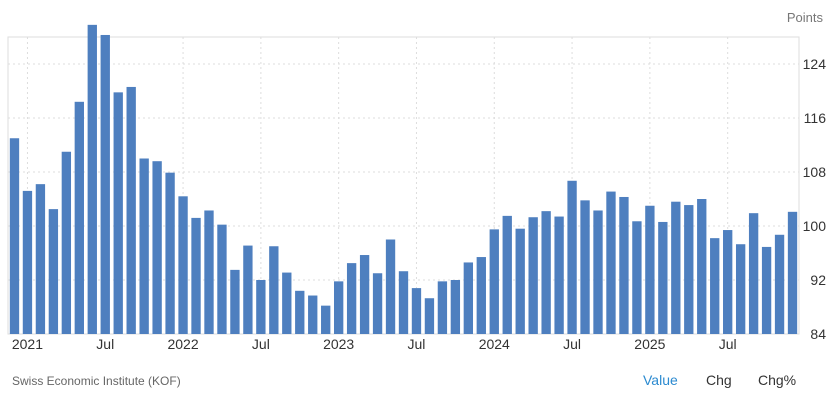  What do you see at coordinates (815, 226) in the screenshot?
I see `y-tick-label: 100` at bounding box center [815, 226].